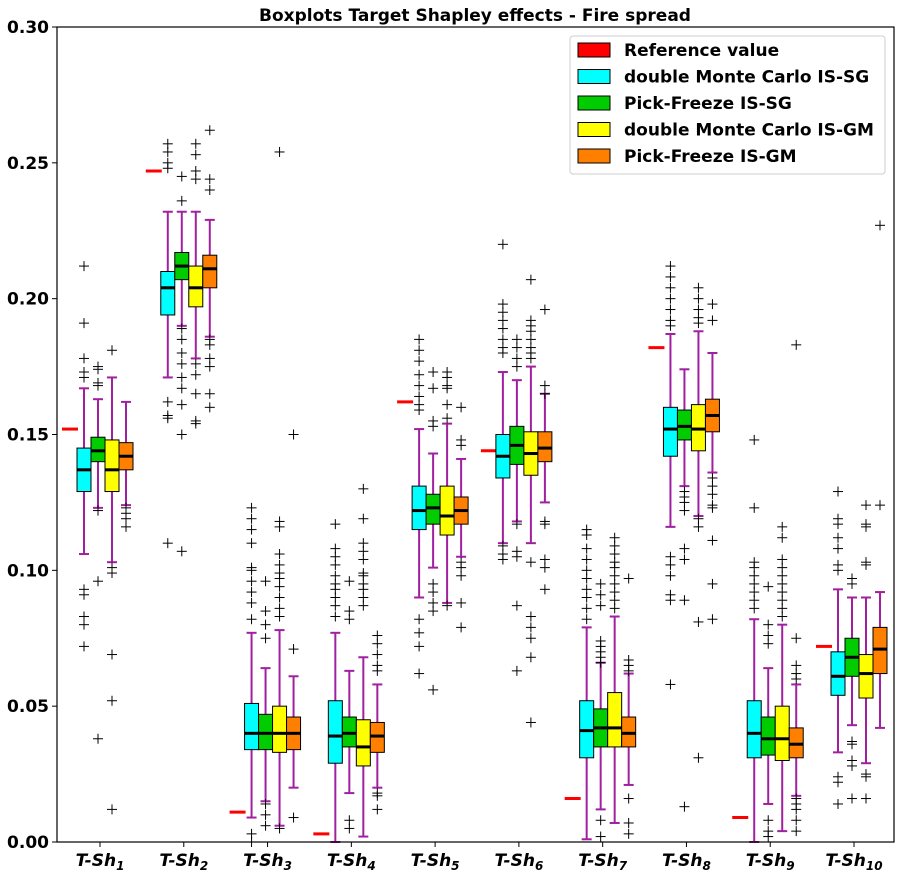 The image size is (901, 877). What do you see at coordinates (370, 866) in the screenshot?
I see `x-tick-subscript: 4` at bounding box center [370, 866].